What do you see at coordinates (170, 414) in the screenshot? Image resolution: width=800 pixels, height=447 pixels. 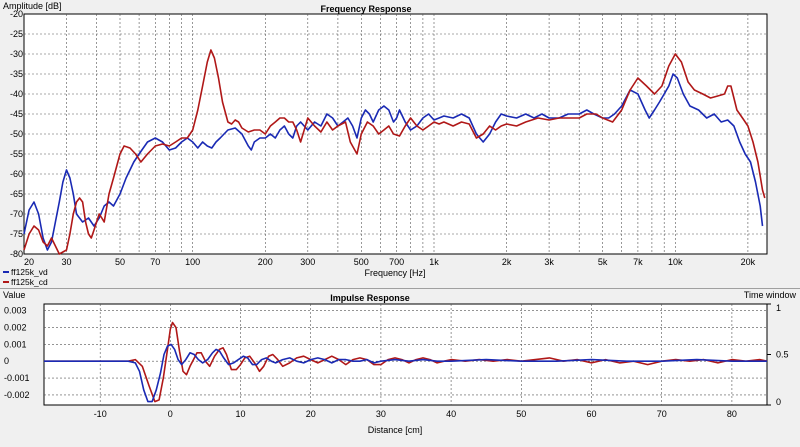 I see `impulse-x-tick-label: 0` at bounding box center [170, 414].